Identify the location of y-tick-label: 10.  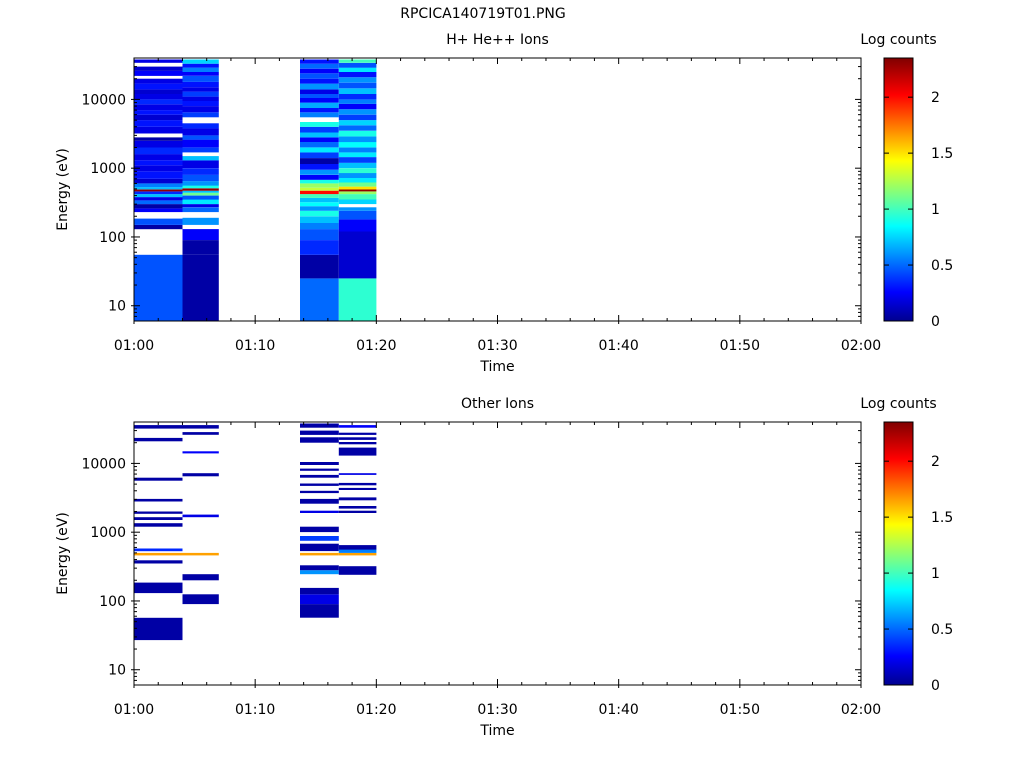
(117, 307).